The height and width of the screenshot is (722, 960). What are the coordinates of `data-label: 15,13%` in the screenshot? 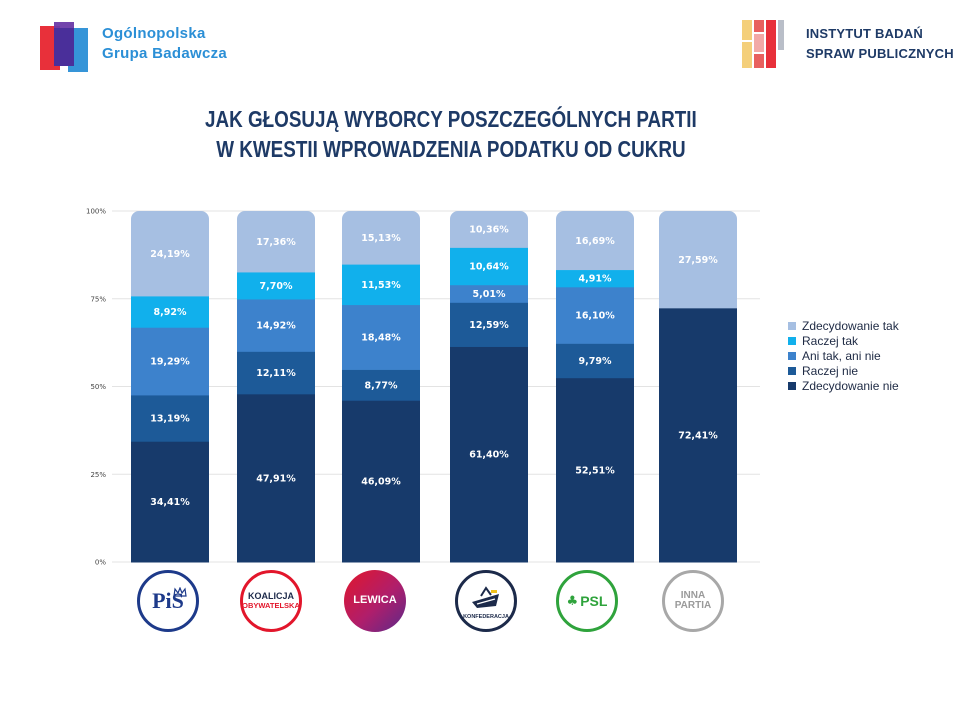 It's located at (381, 238).